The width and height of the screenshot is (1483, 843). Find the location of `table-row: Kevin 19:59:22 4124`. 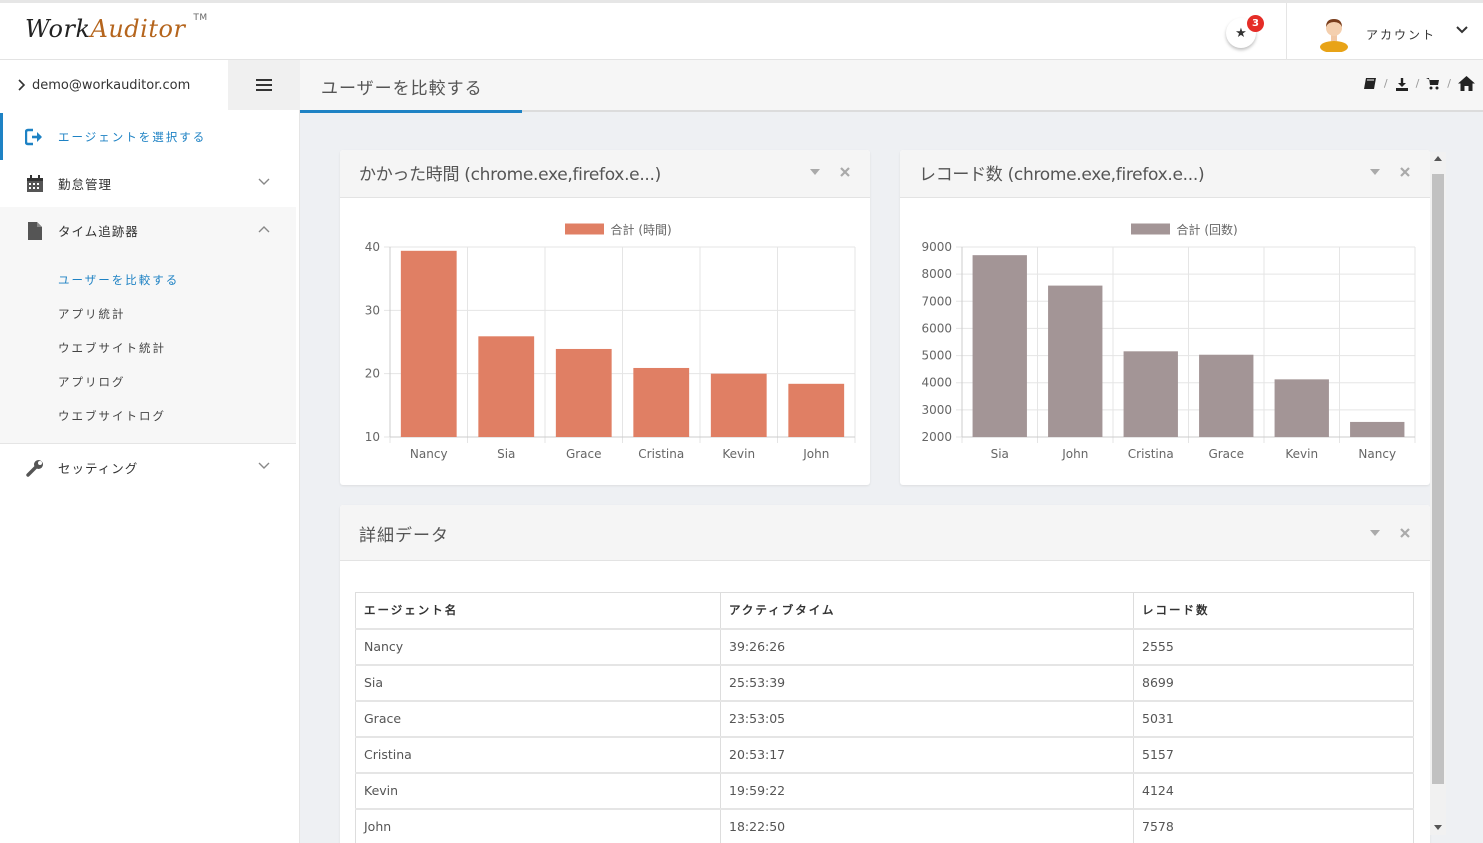

table-row: Kevin 19:59:22 4124 is located at coordinates (884, 790).